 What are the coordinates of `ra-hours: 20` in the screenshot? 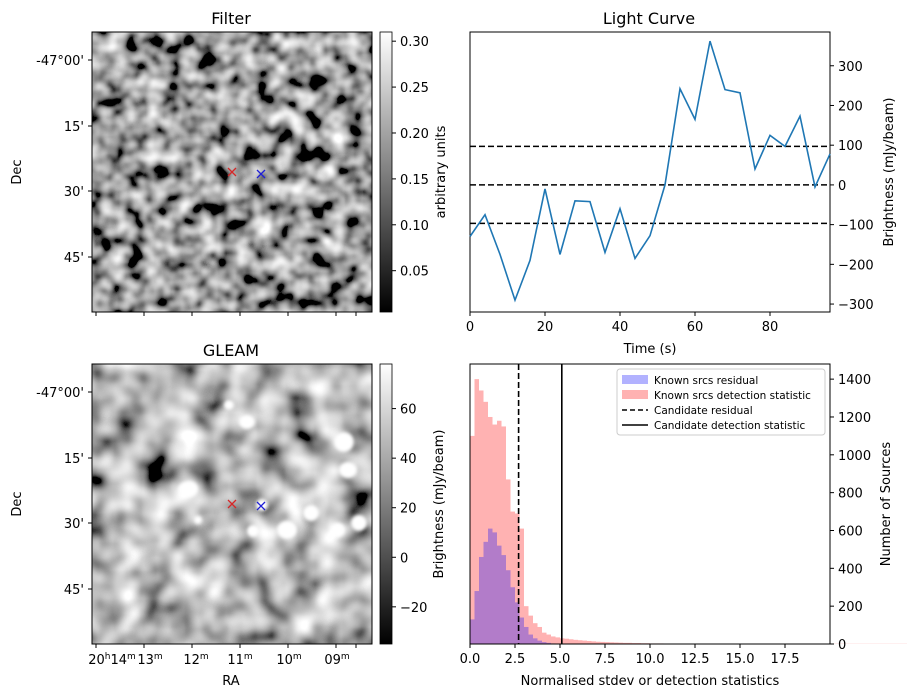 It's located at (96, 660).